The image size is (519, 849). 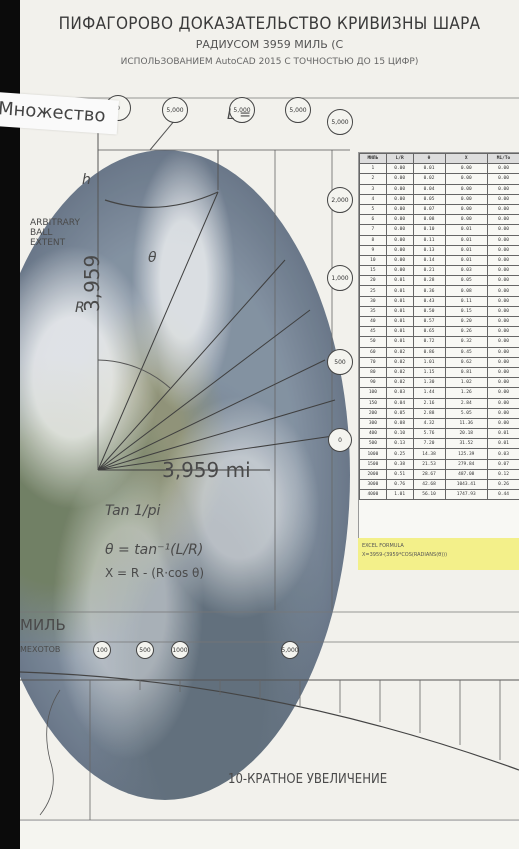 I want to click on l-equals-label: L =, so click(x=239, y=115).